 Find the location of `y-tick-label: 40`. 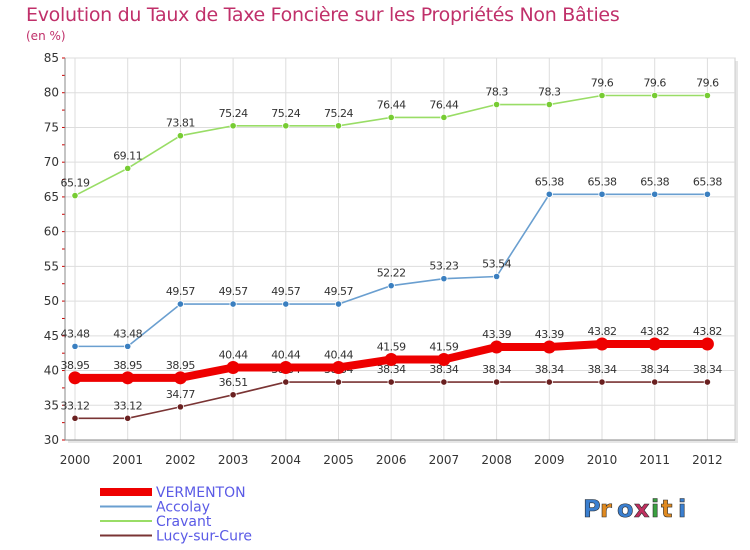

y-tick-label: 40 is located at coordinates (51, 371).